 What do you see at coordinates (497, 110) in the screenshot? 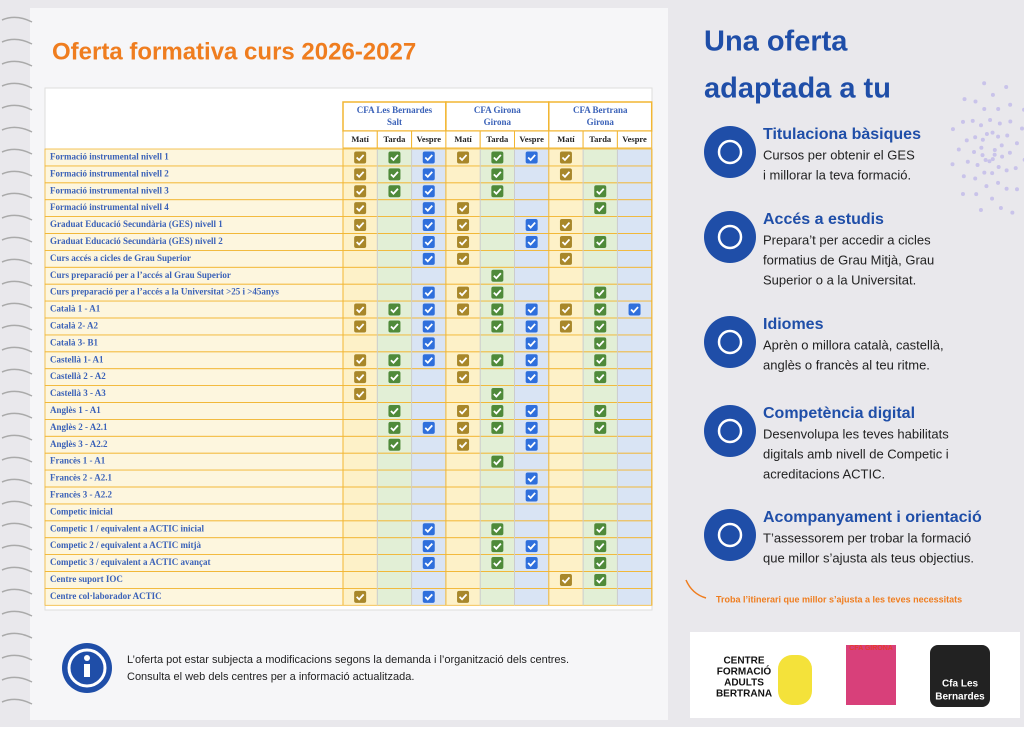
I see `centre-name: CFA Girona` at bounding box center [497, 110].